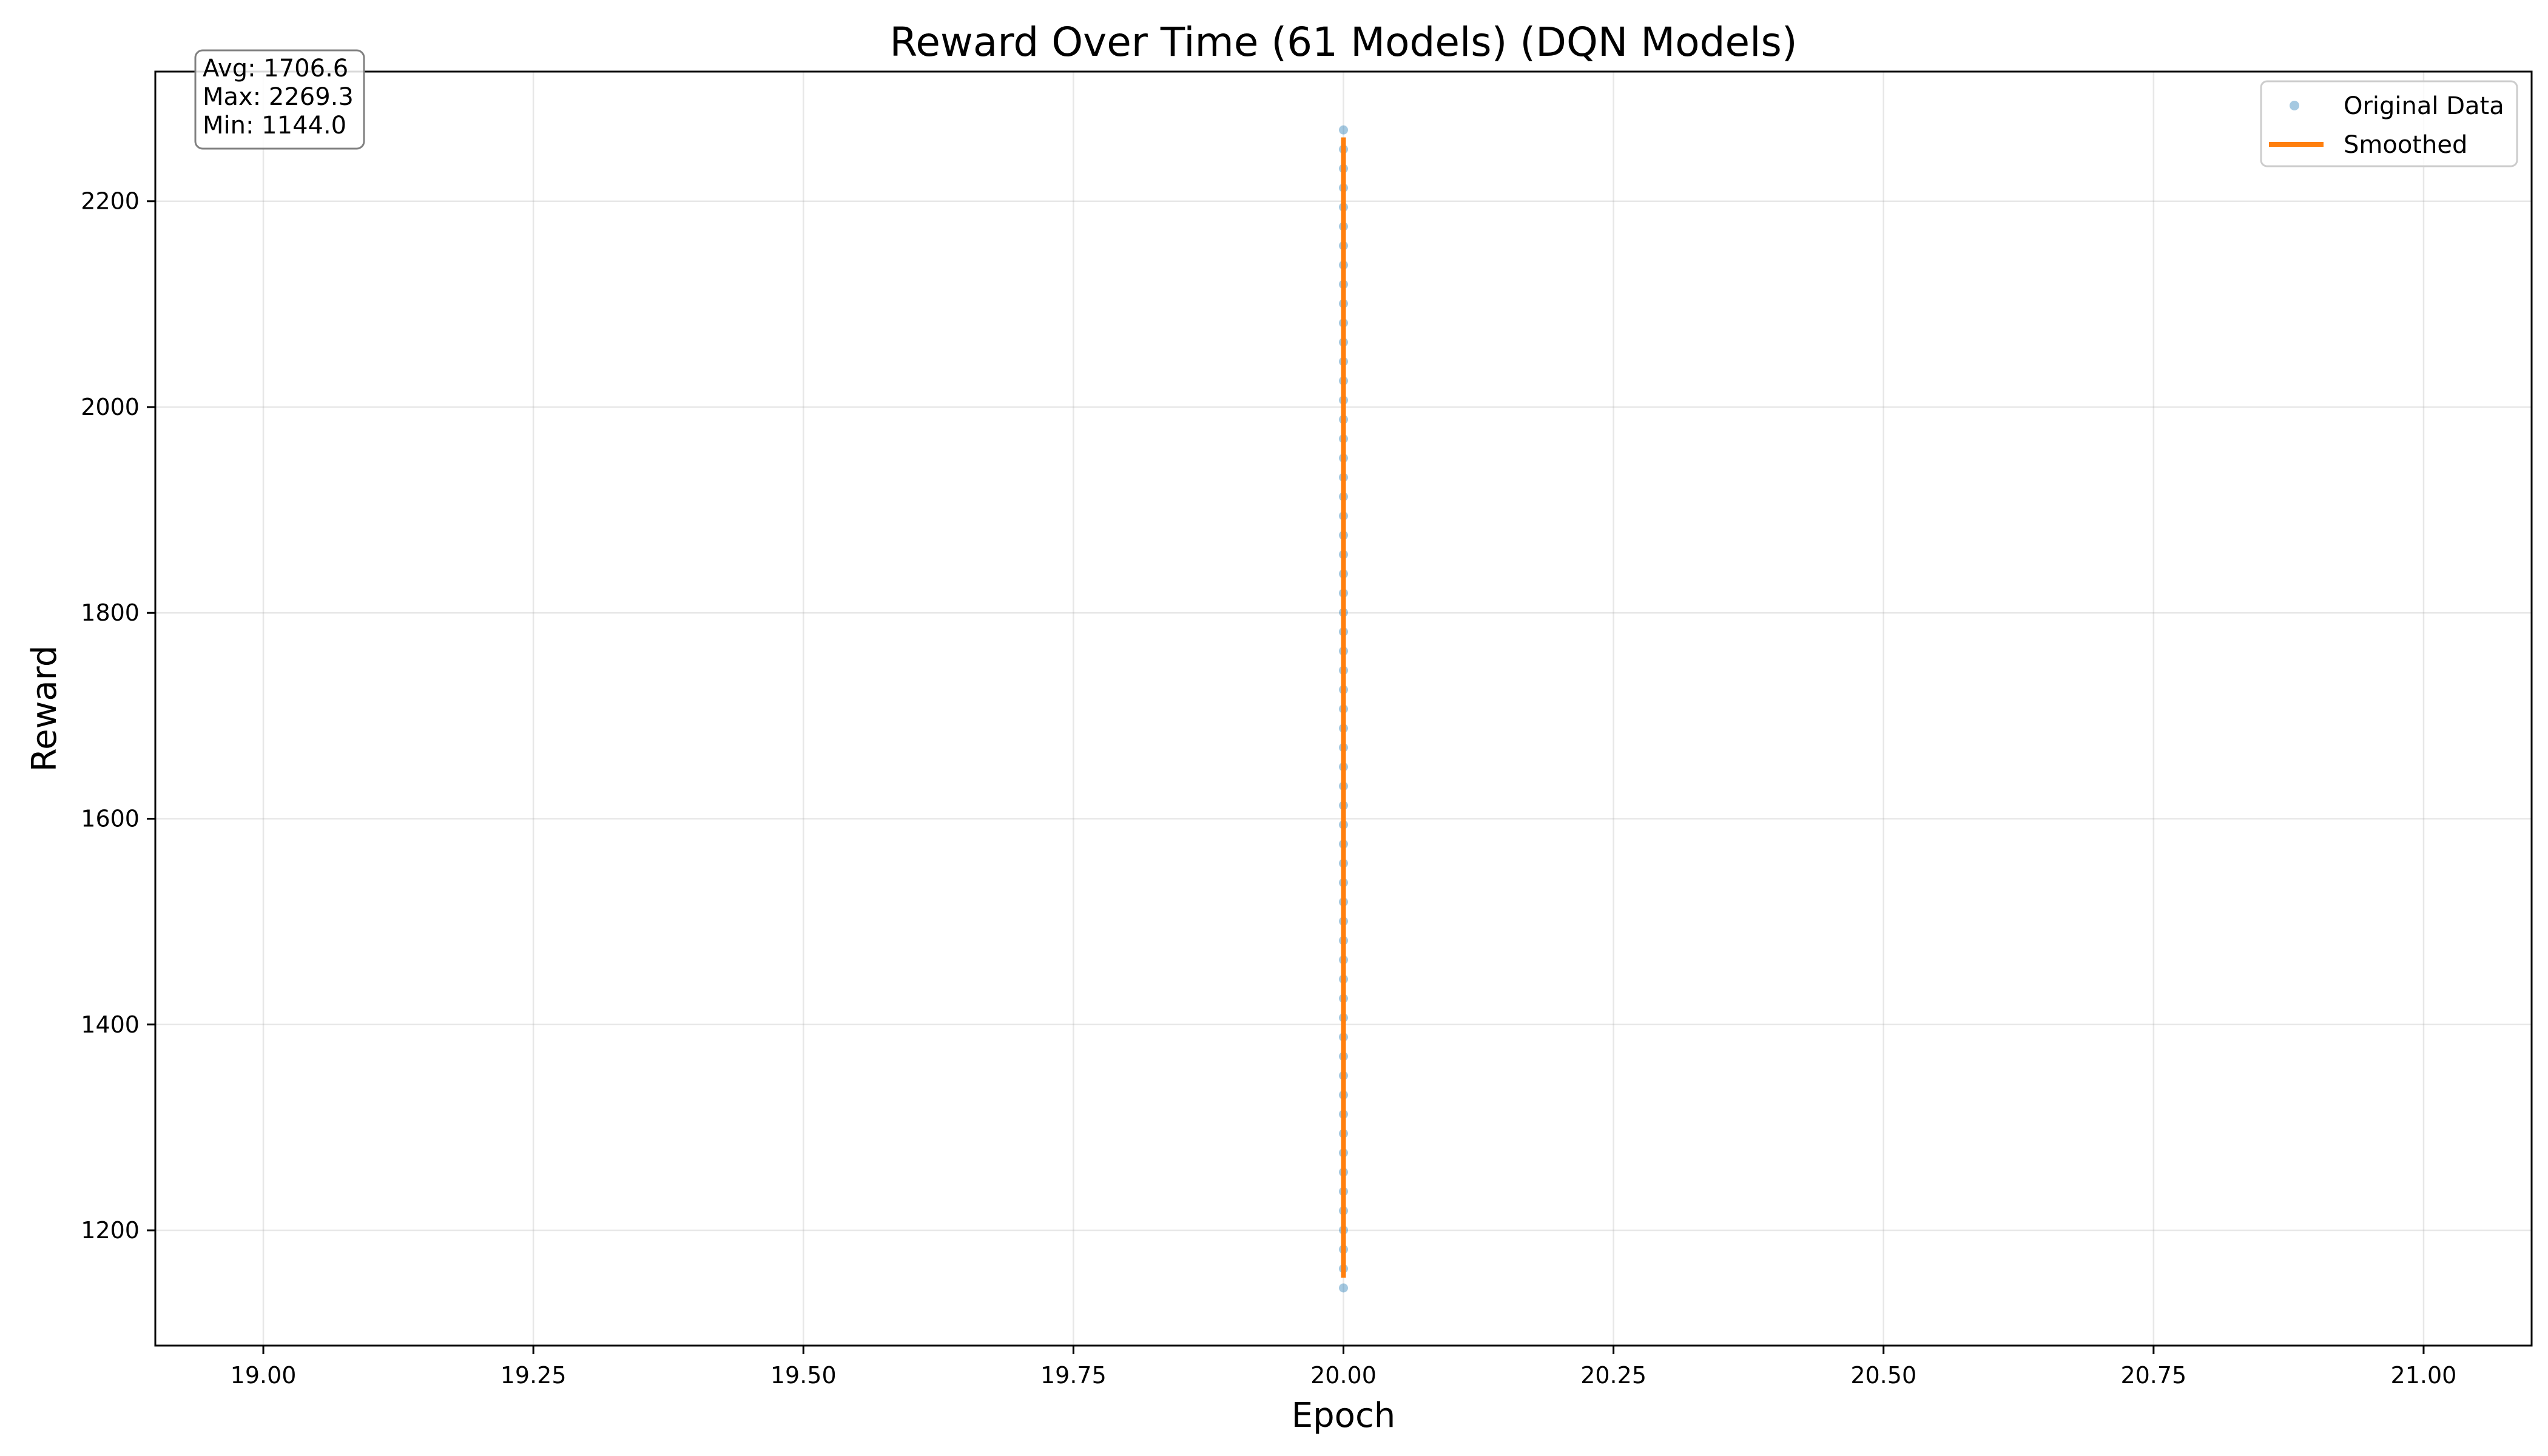  What do you see at coordinates (1883, 1375) in the screenshot?
I see `x-tick-label: 20.50` at bounding box center [1883, 1375].